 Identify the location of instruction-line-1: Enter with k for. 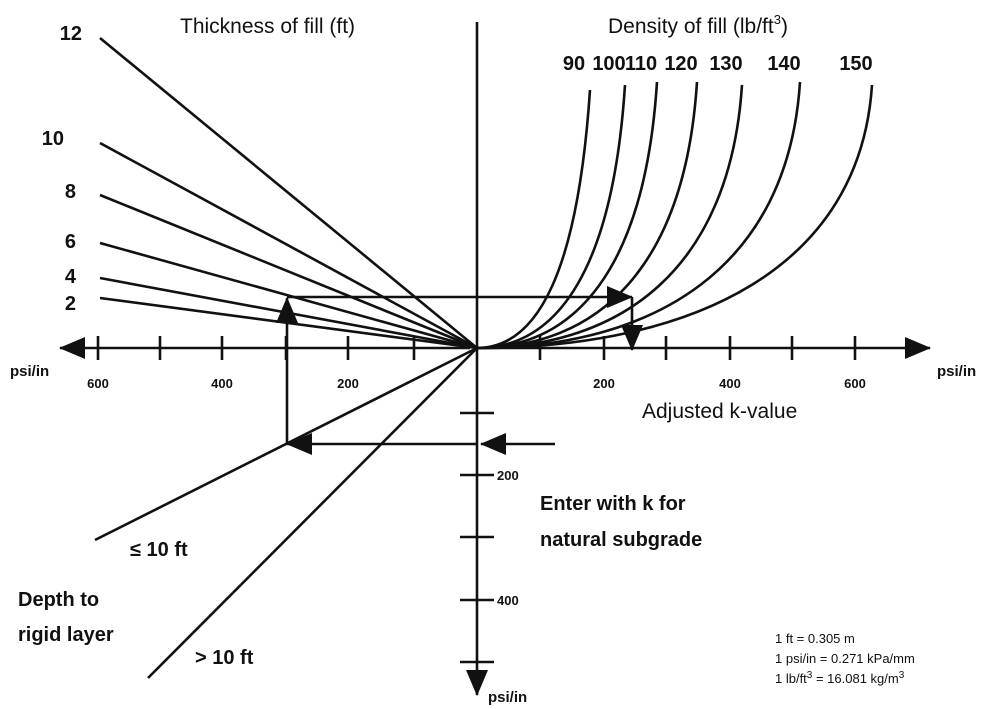
(613, 504).